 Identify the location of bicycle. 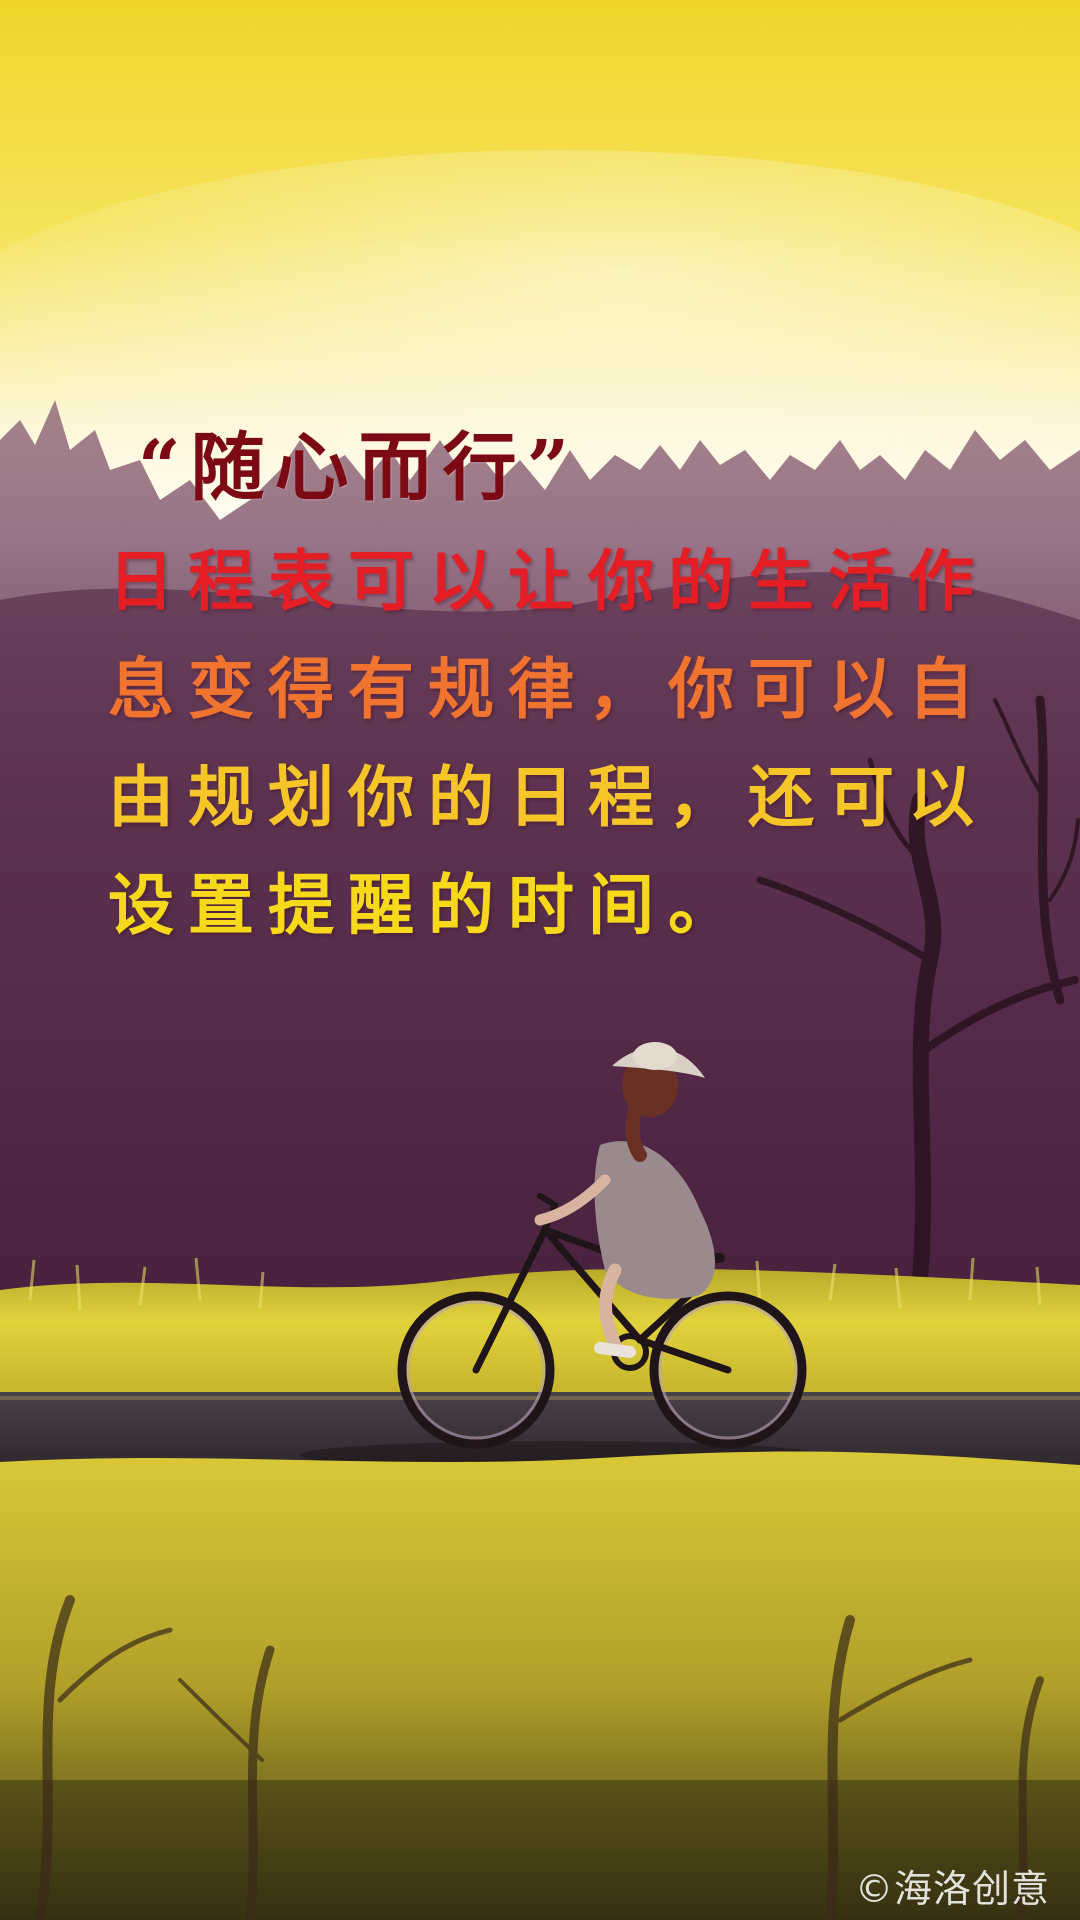
(602, 1321).